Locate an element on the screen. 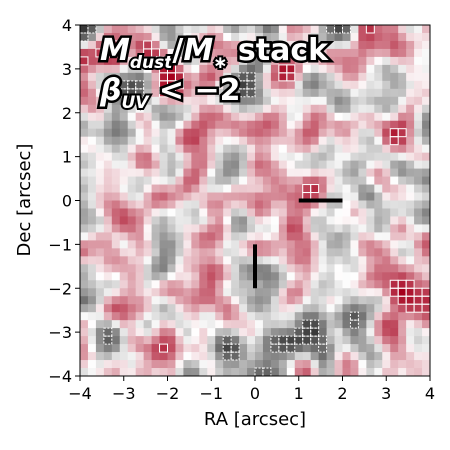  x-axis-label: RA [arcsec] is located at coordinates (255, 419).